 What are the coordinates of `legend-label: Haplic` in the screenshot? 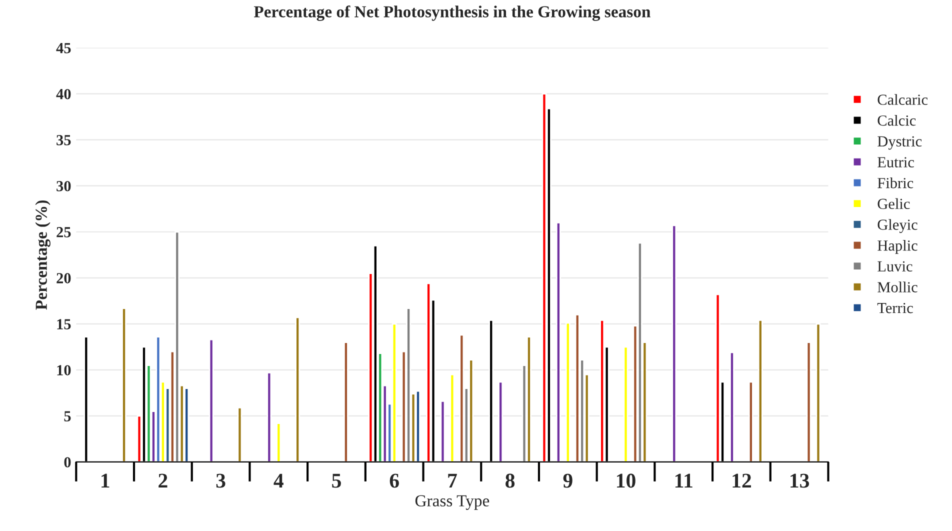 It's located at (898, 247).